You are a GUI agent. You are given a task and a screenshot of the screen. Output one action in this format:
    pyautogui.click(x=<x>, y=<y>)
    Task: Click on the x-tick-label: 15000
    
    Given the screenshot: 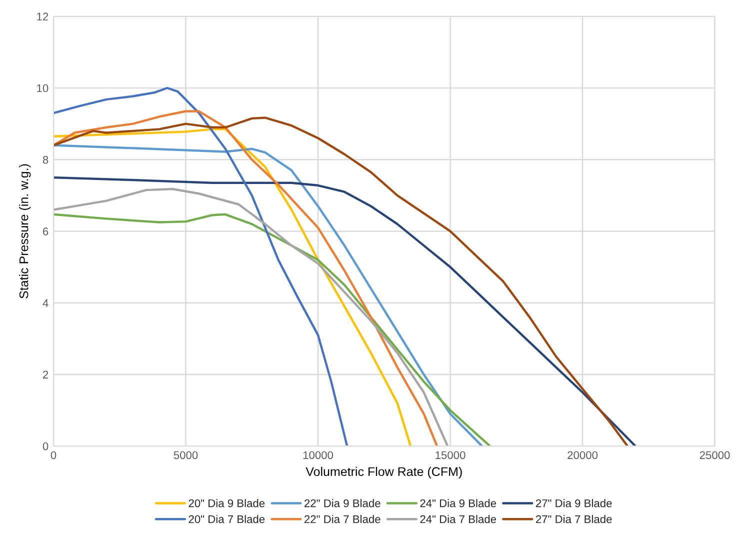 What is the action you would take?
    pyautogui.click(x=451, y=455)
    